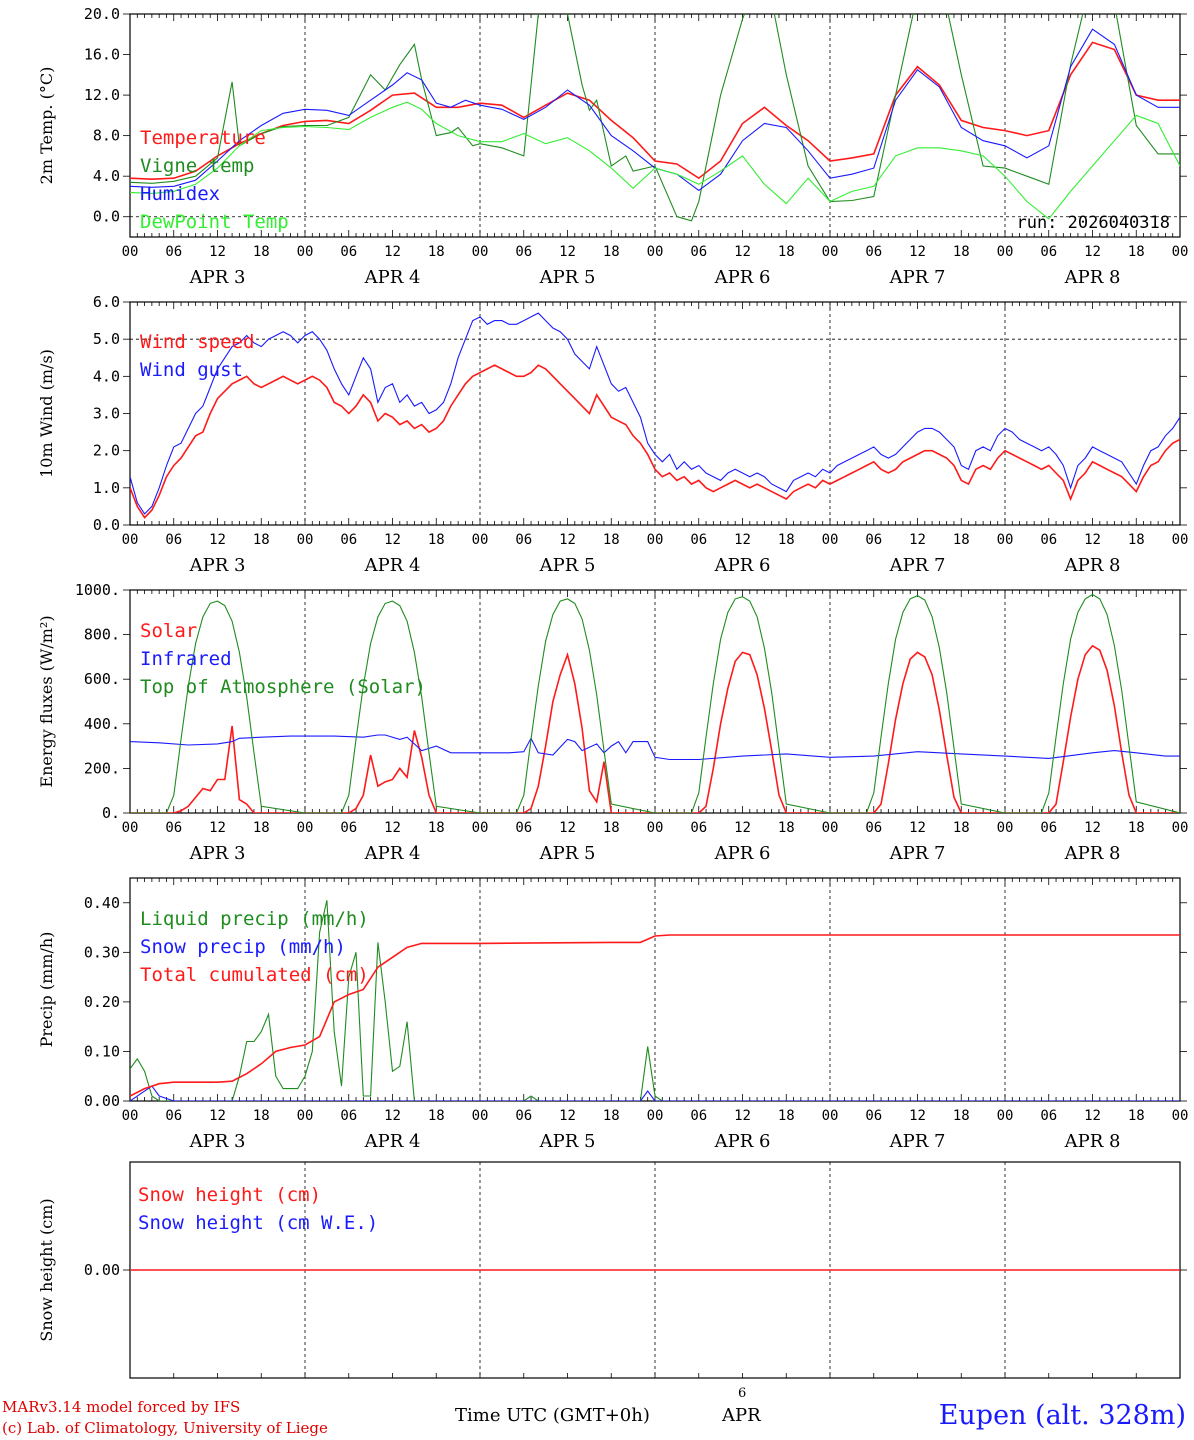 The height and width of the screenshot is (1440, 1194). What do you see at coordinates (254, 975) in the screenshot?
I see `legend-entry: Total cumulated (cm)` at bounding box center [254, 975].